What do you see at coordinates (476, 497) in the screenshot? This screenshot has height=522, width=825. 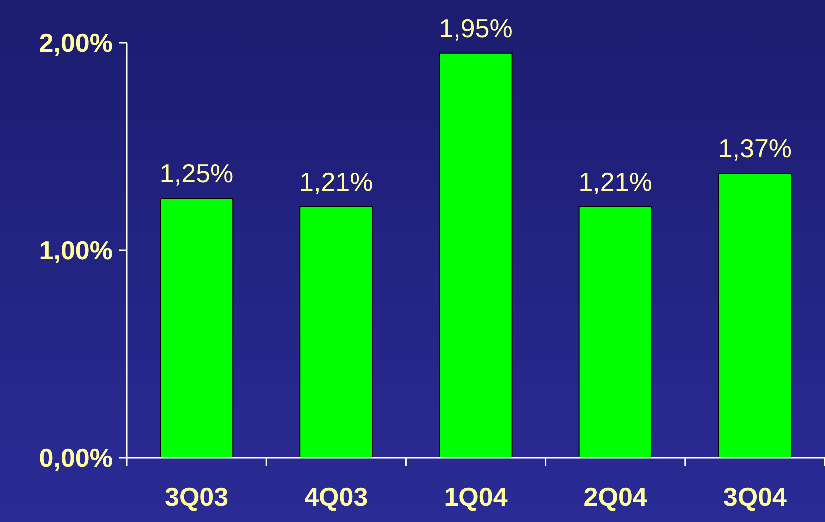 I see `x-tick-label: 1Q04` at bounding box center [476, 497].